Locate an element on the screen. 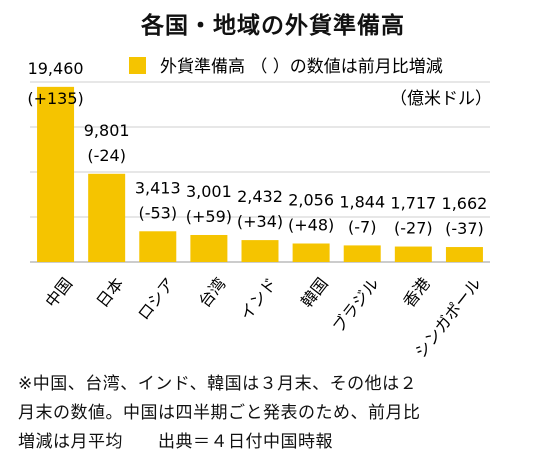  x-tick-label: ロシア is located at coordinates (156, 299).